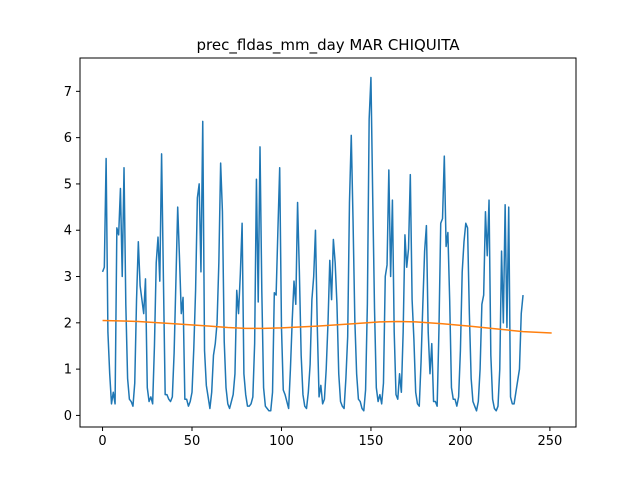 This screenshot has width=640, height=480. I want to click on y-tick-label: 1, so click(68, 370).